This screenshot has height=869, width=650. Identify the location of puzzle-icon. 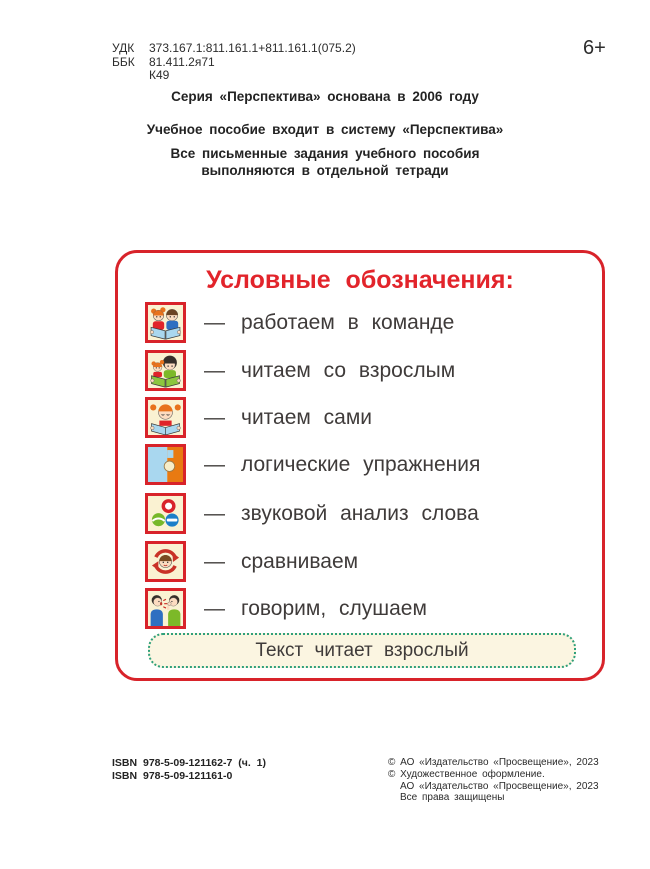
(165, 464).